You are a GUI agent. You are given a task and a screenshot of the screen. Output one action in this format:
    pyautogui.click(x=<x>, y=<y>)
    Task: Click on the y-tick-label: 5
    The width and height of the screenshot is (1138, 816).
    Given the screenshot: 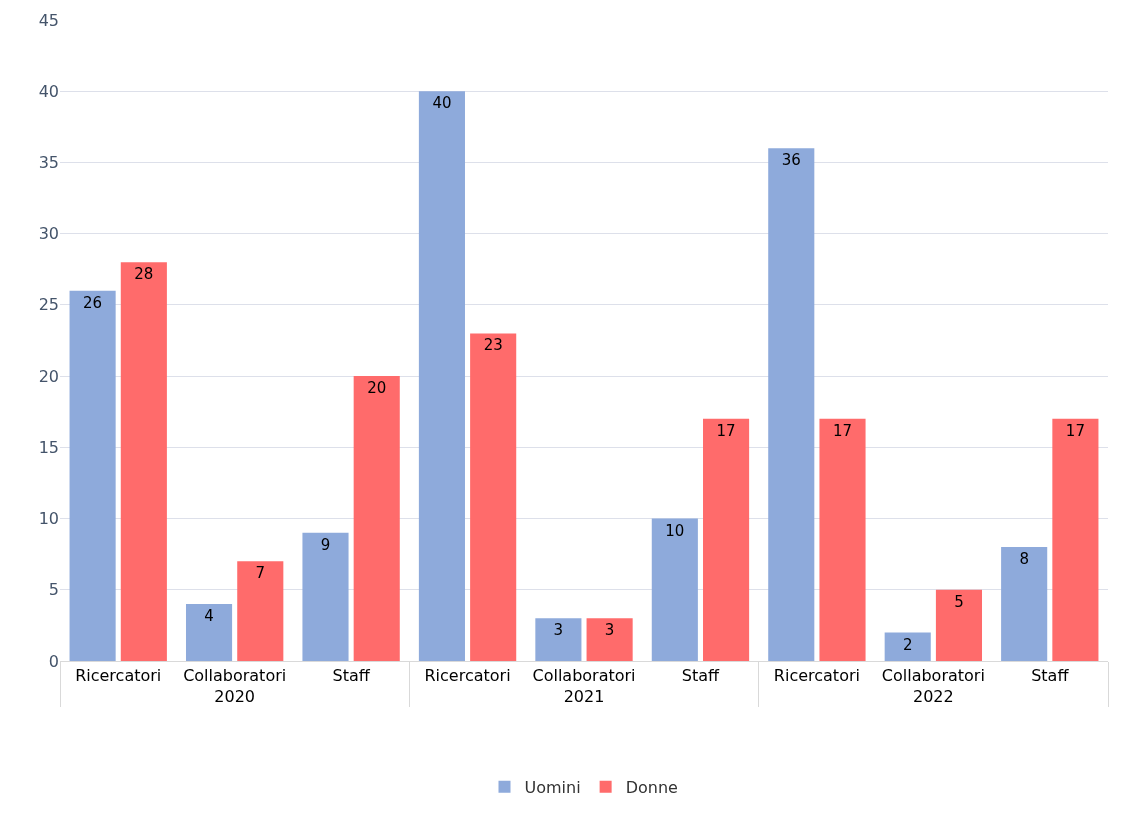 What is the action you would take?
    pyautogui.click(x=53, y=590)
    